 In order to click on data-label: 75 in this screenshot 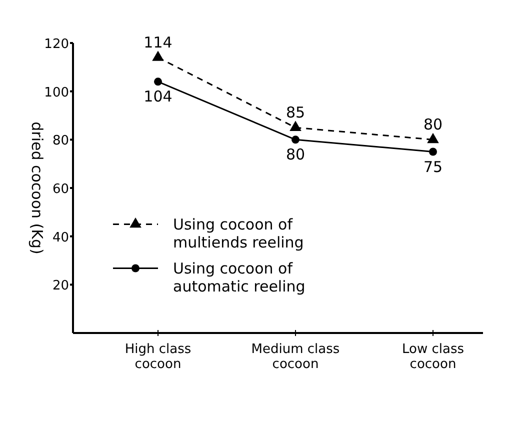, I will do `click(433, 167)`.